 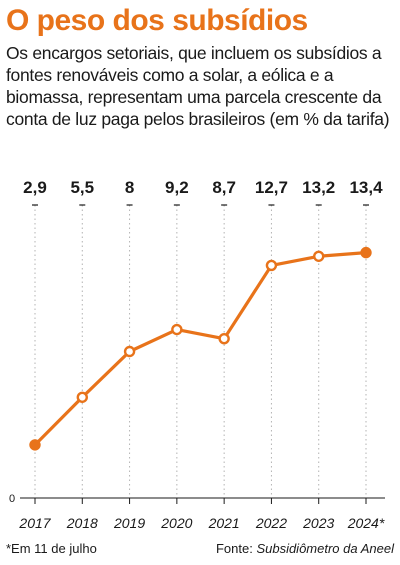 I want to click on source-prefix: Fonte:, so click(x=236, y=548).